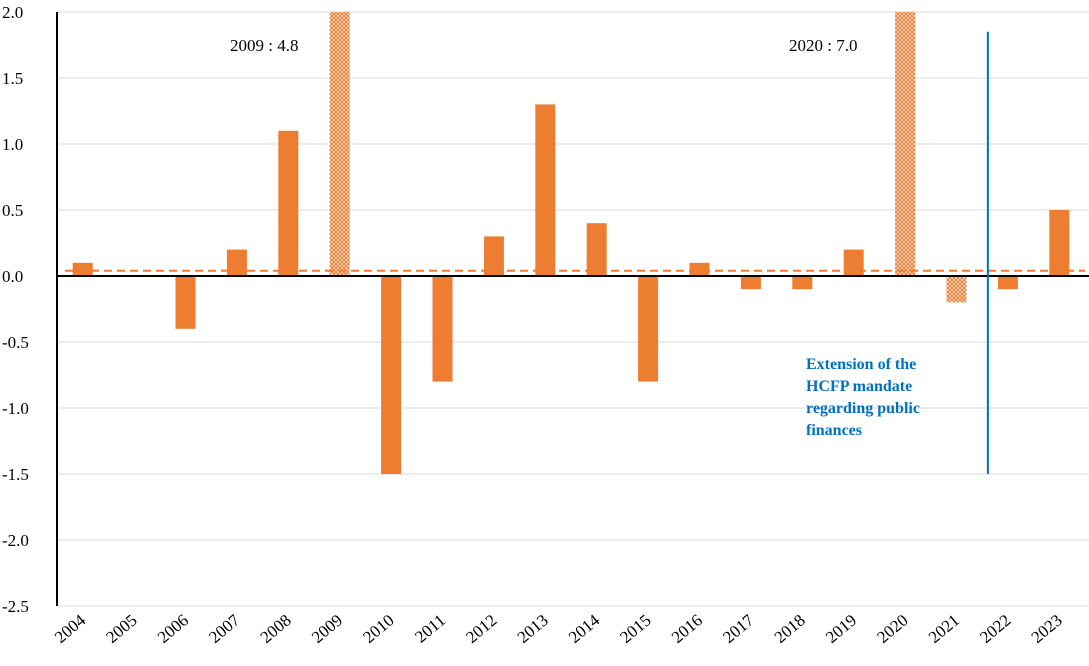  I want to click on x-tick-label: 2004, so click(70, 628).